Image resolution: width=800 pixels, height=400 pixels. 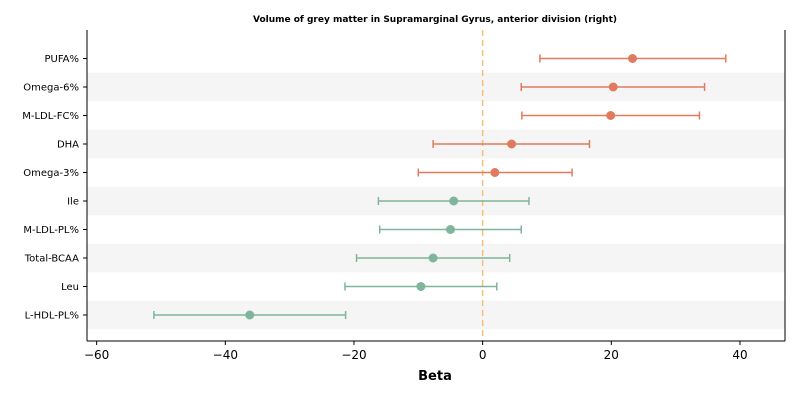 I want to click on y-tick-label: Omega-3%, so click(x=51, y=173).